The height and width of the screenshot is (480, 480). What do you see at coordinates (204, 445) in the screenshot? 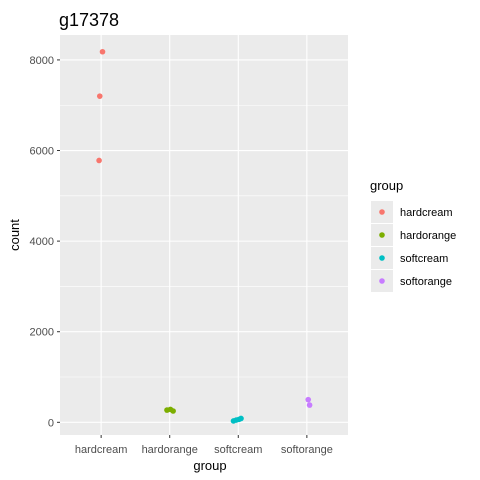
I see `x-axis: hardcream hardorange softcream softorange` at bounding box center [204, 445].